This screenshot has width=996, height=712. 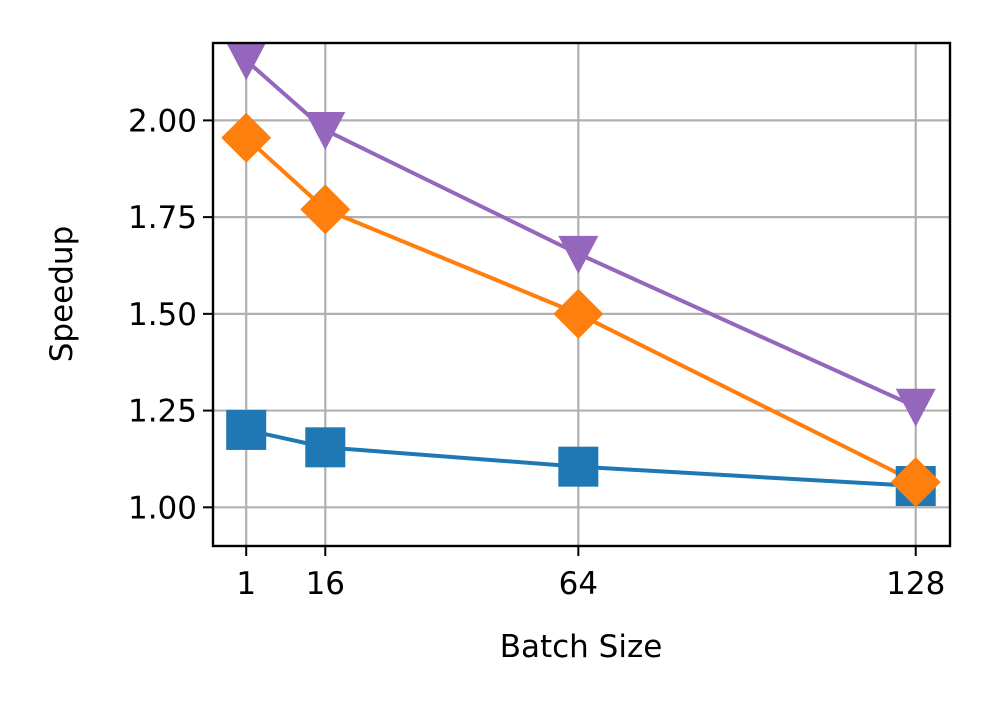 I want to click on x-tick-label: 64, so click(x=578, y=584).